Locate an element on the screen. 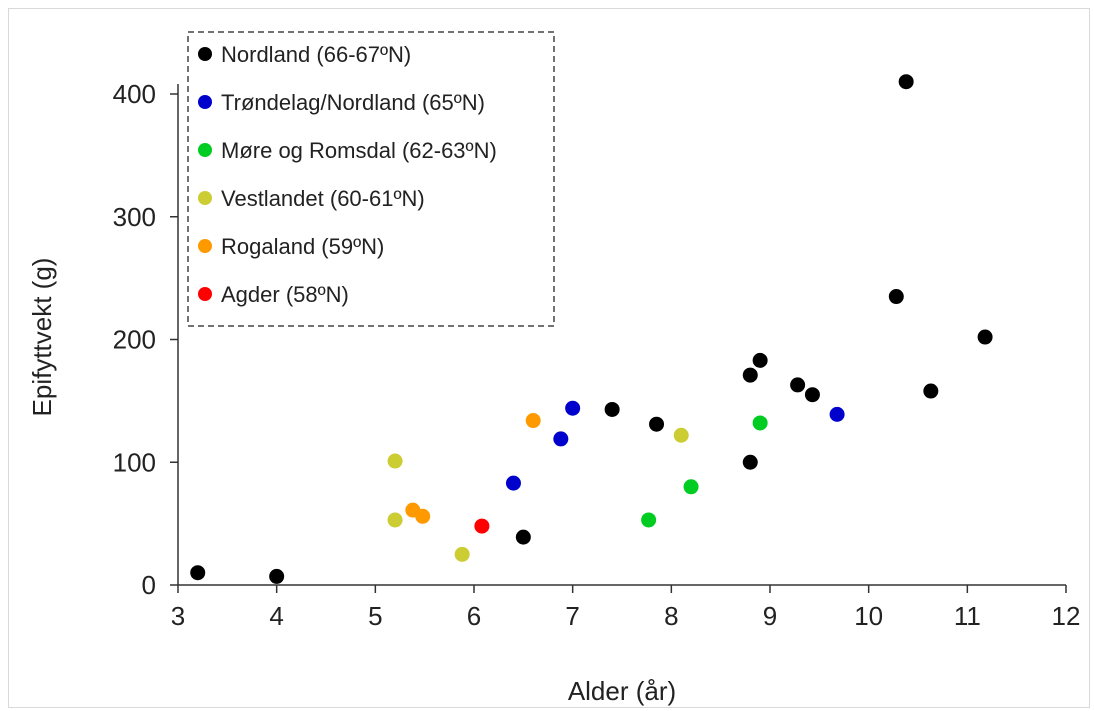 This screenshot has height=711, width=1094. x-tick-label: 12 is located at coordinates (1066, 616).